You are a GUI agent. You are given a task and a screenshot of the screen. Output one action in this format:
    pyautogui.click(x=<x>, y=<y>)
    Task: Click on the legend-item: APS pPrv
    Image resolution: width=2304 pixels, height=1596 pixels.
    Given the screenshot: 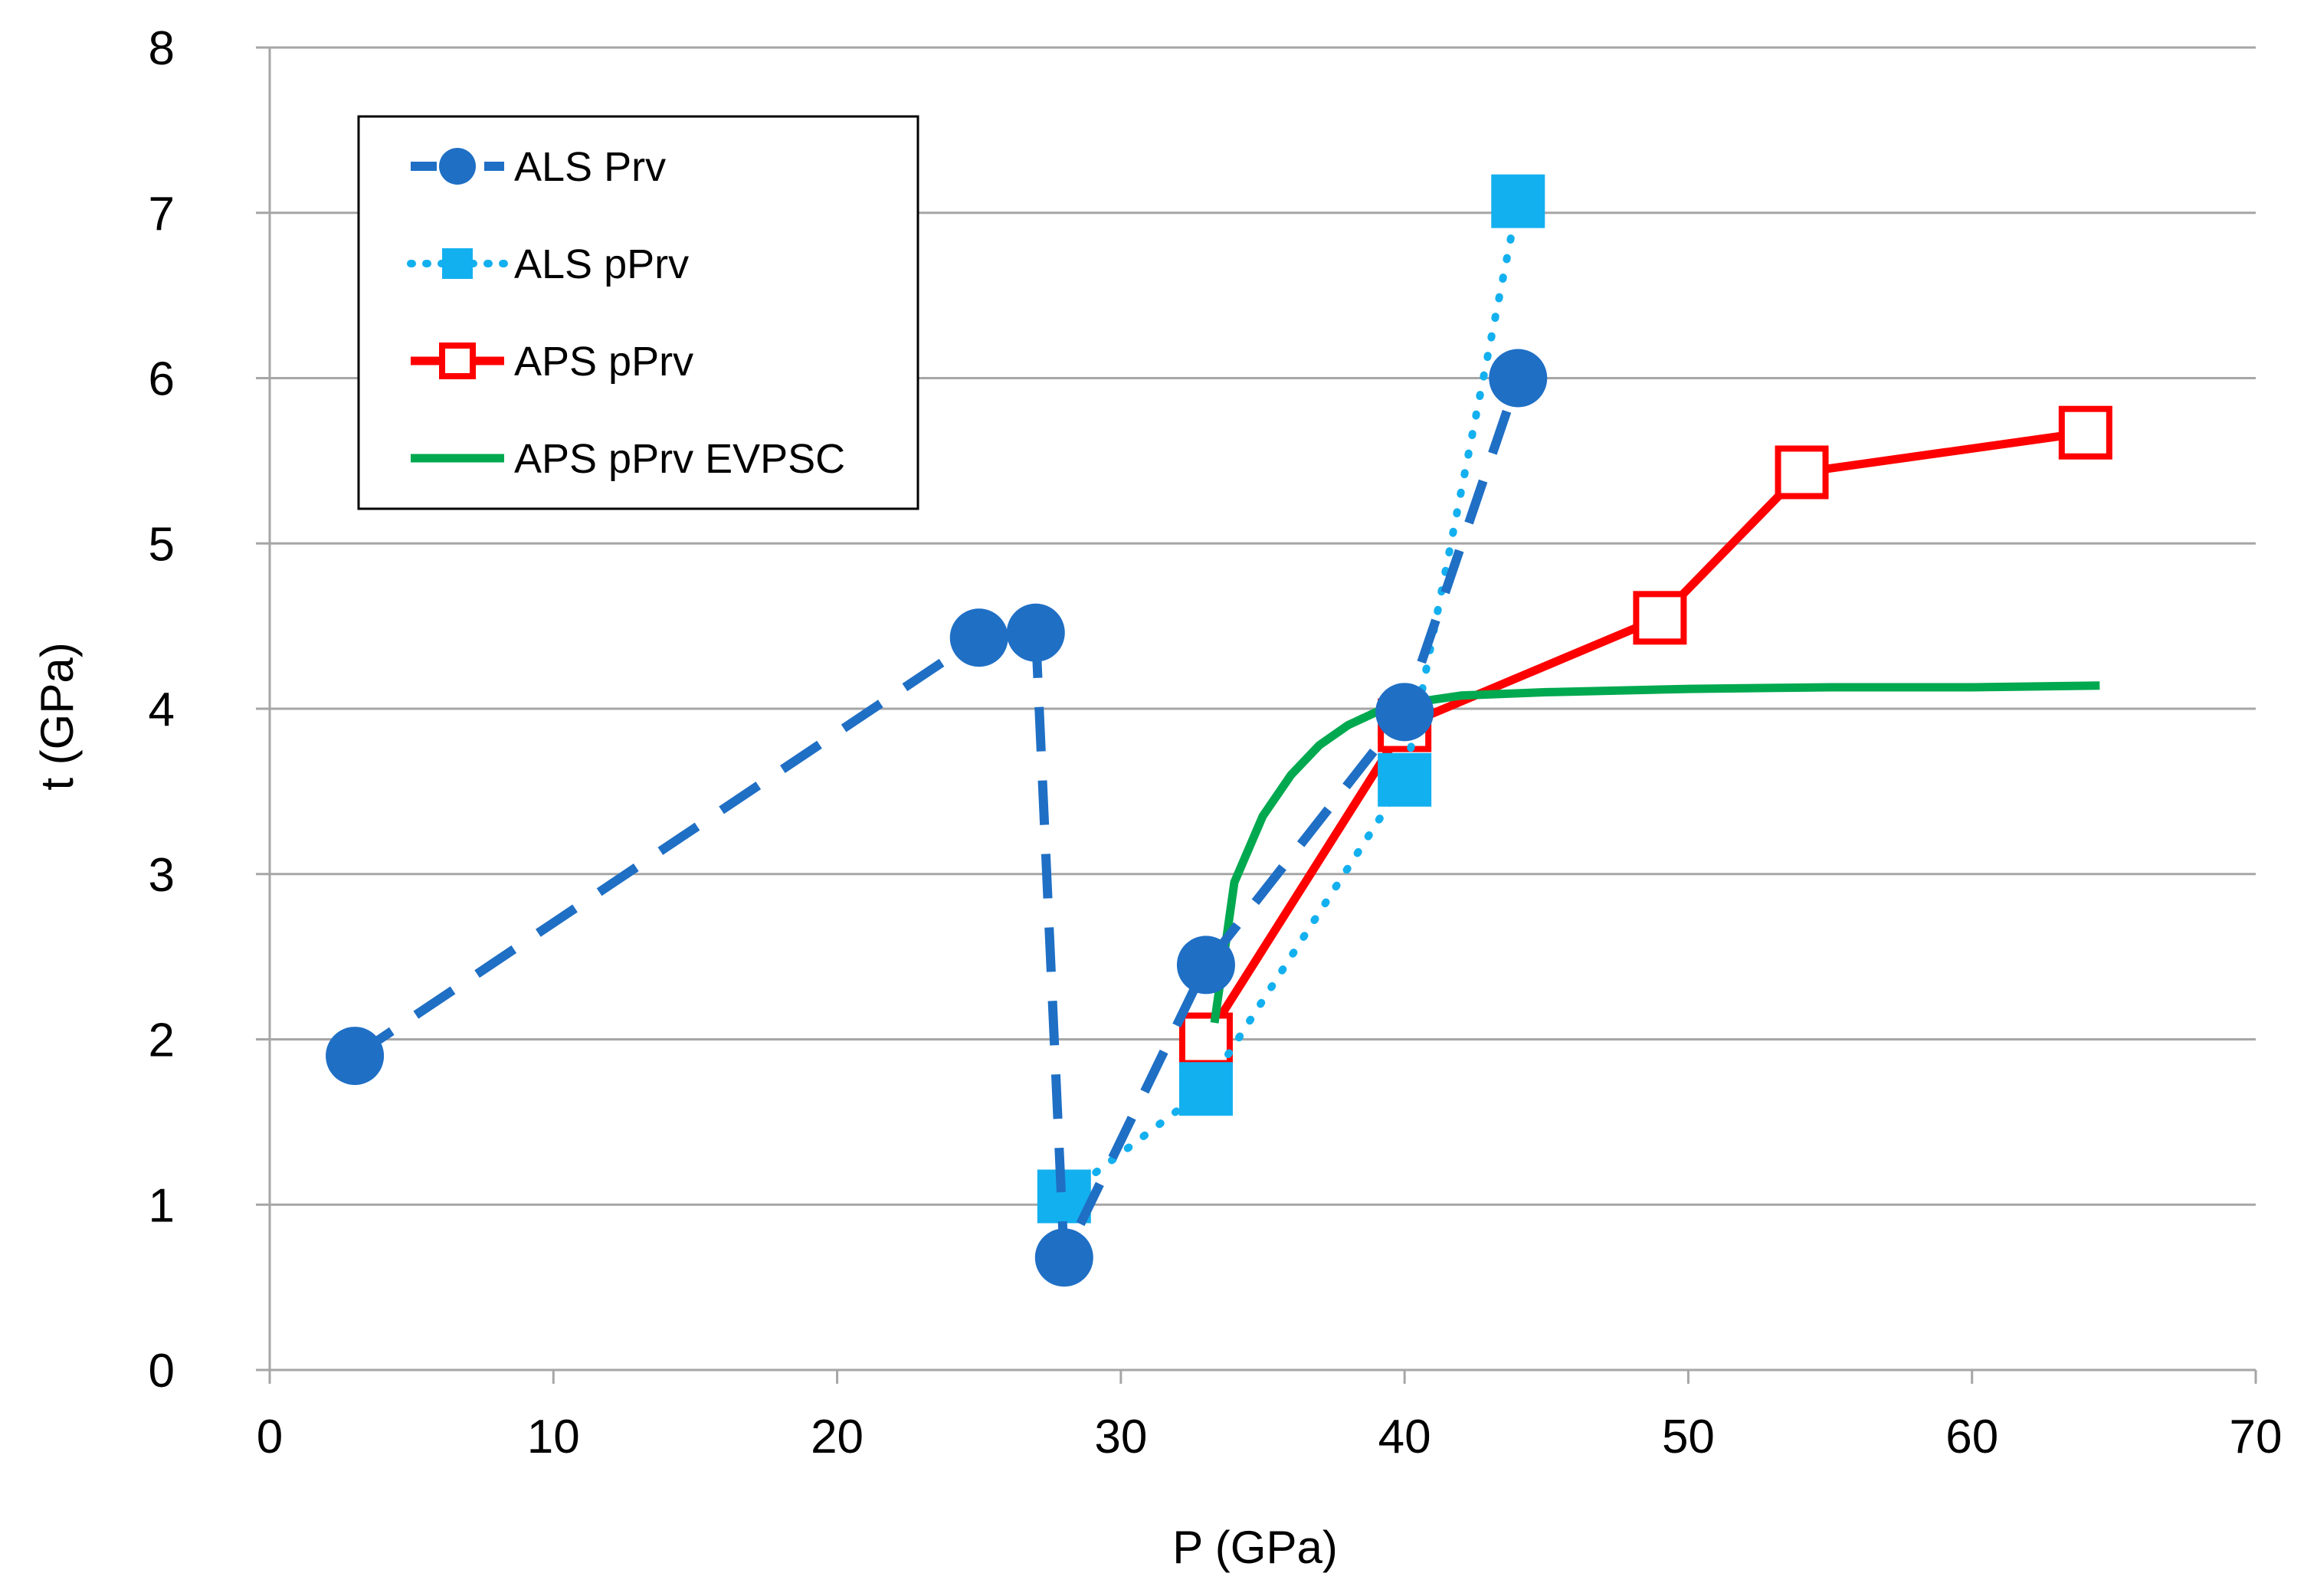 What is the action you would take?
    pyautogui.click(x=552, y=362)
    